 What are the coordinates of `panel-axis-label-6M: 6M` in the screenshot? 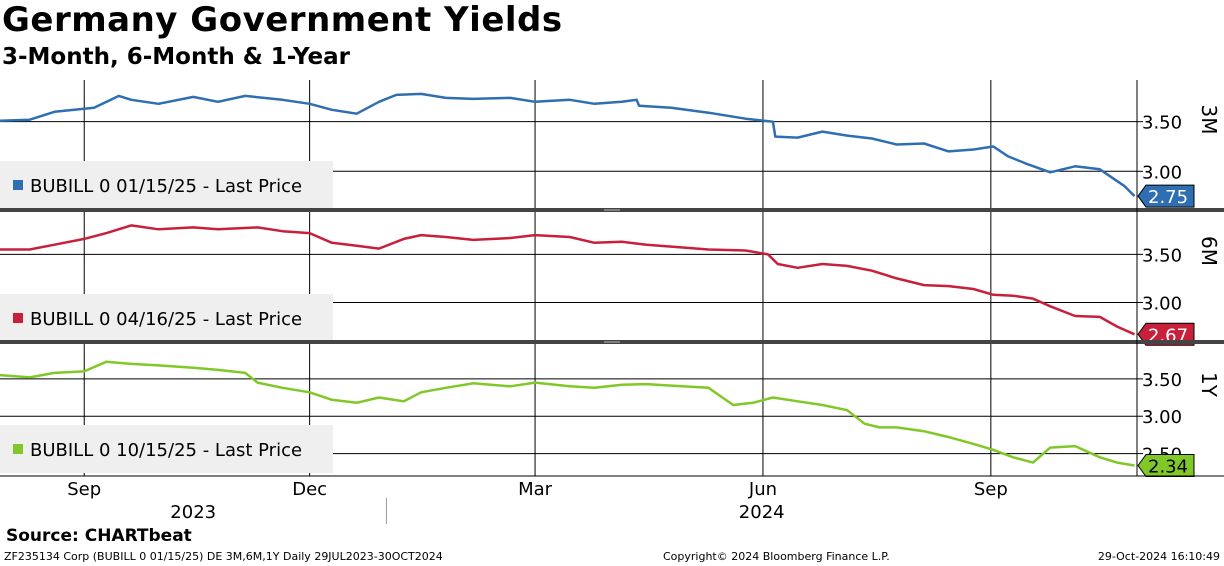 It's located at (1209, 251).